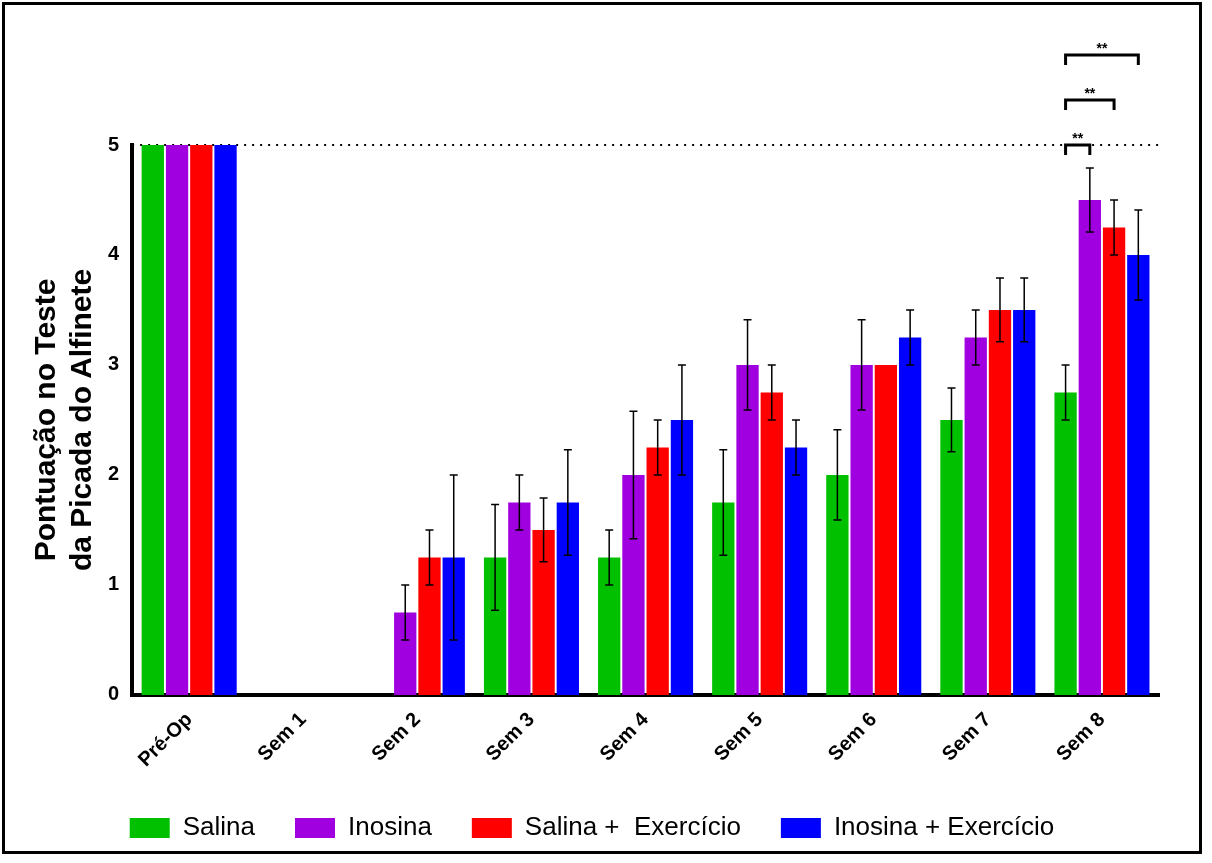 The width and height of the screenshot is (1212, 863). What do you see at coordinates (114, 143) in the screenshot?
I see `y-tick-label: 5` at bounding box center [114, 143].